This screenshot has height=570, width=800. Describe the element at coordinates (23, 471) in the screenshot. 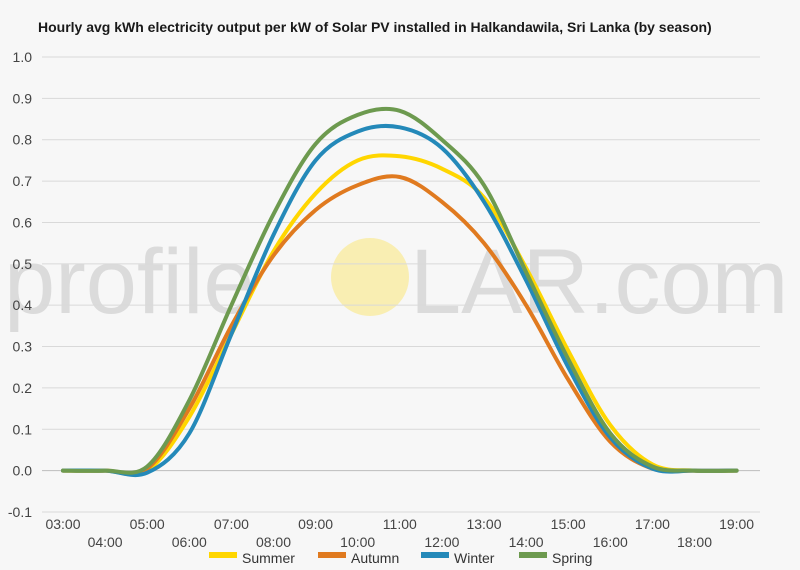

I see `y-tick-label: 0.0` at that location.